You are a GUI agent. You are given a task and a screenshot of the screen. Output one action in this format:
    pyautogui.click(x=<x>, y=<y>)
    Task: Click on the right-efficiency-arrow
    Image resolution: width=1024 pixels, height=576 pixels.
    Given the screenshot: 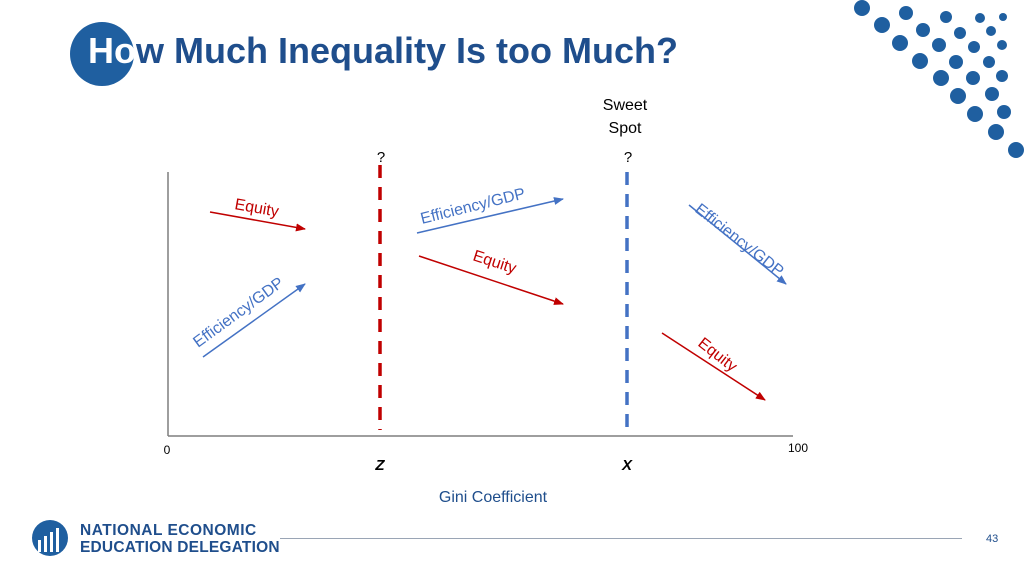 What is the action you would take?
    pyautogui.click(x=737, y=244)
    